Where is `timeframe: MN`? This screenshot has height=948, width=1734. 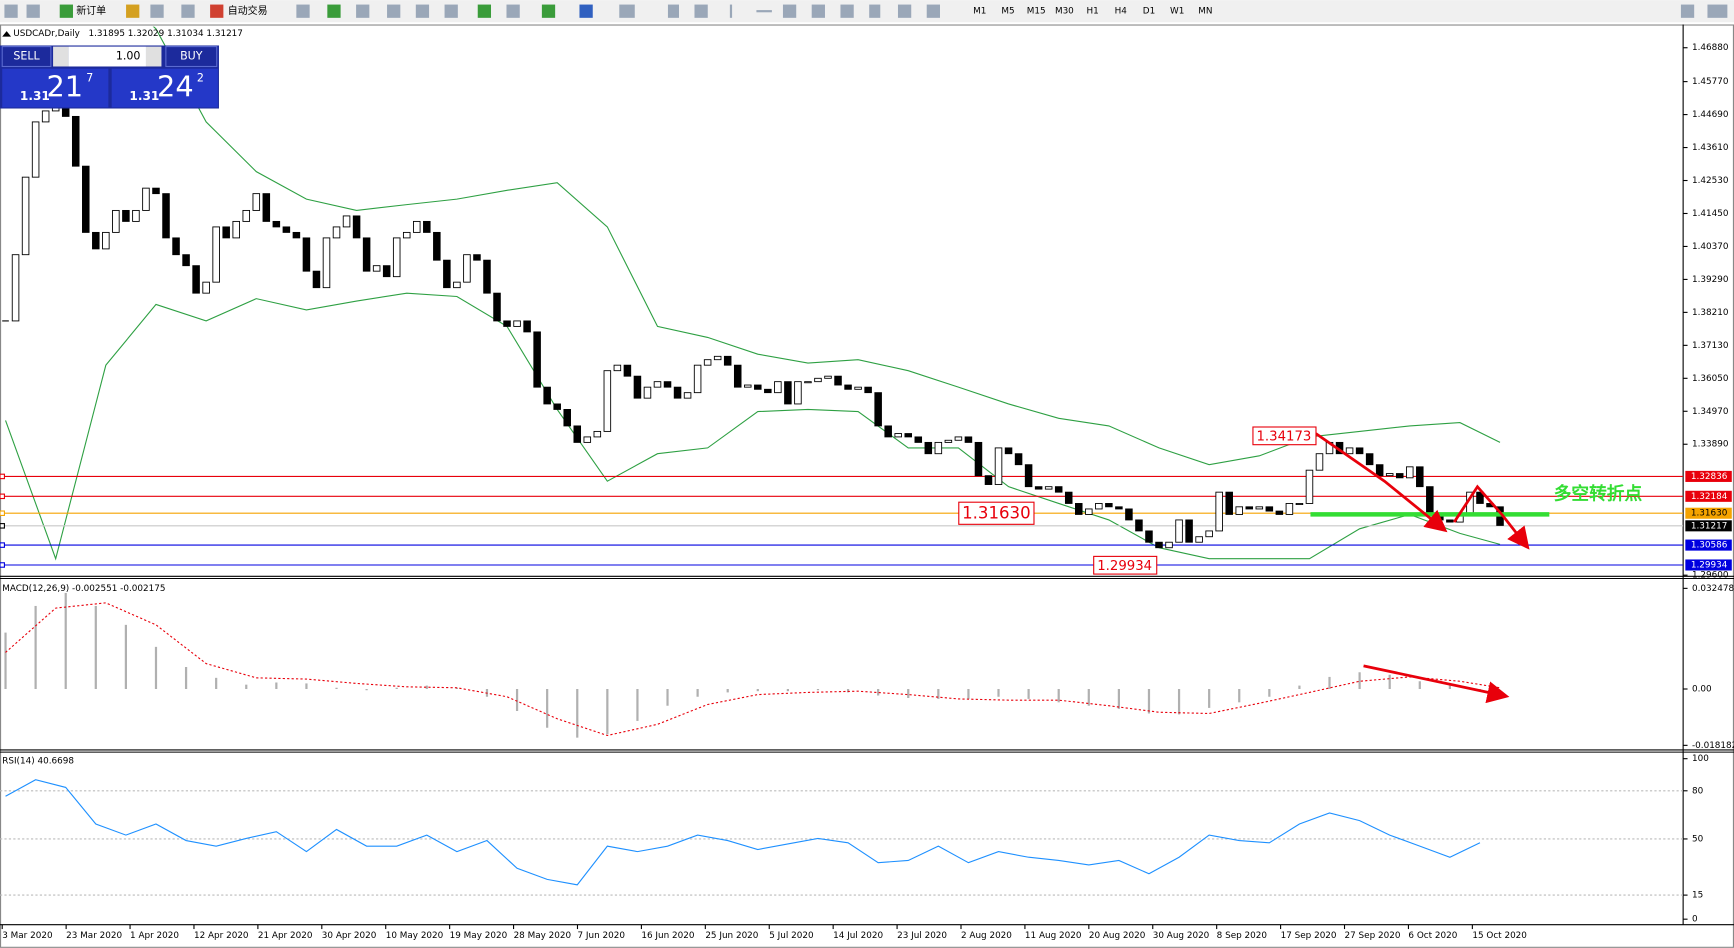
timeframe: MN is located at coordinates (1205, 12).